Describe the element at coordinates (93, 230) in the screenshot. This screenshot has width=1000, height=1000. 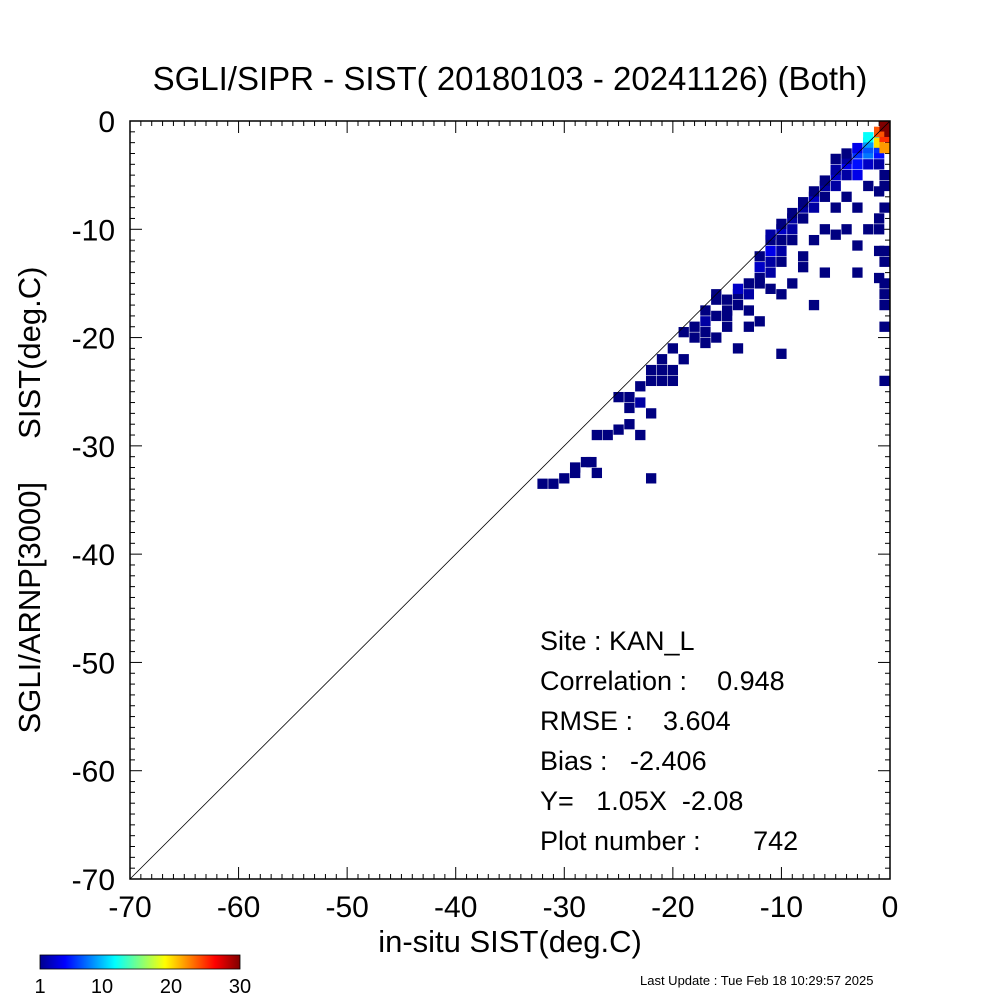
I see `y-tick-label: -10` at that location.